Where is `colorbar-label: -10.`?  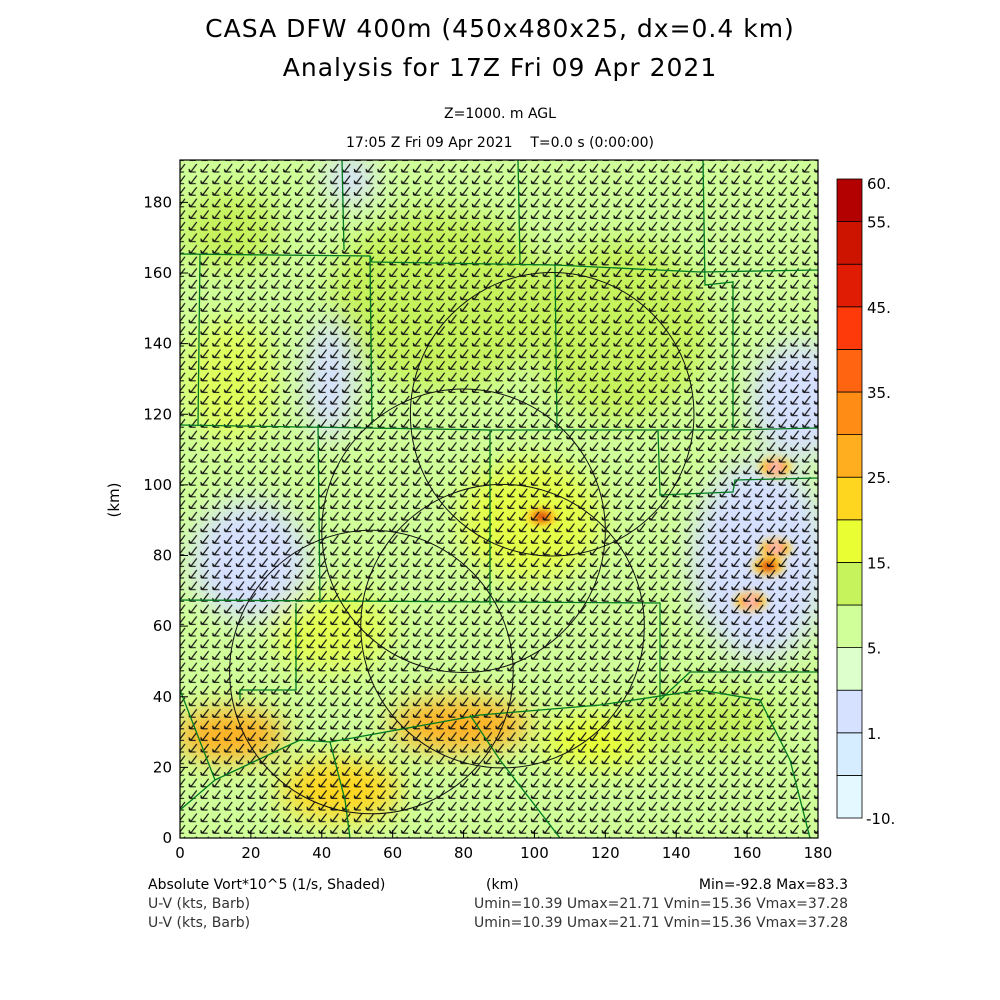 colorbar-label: -10. is located at coordinates (880, 819).